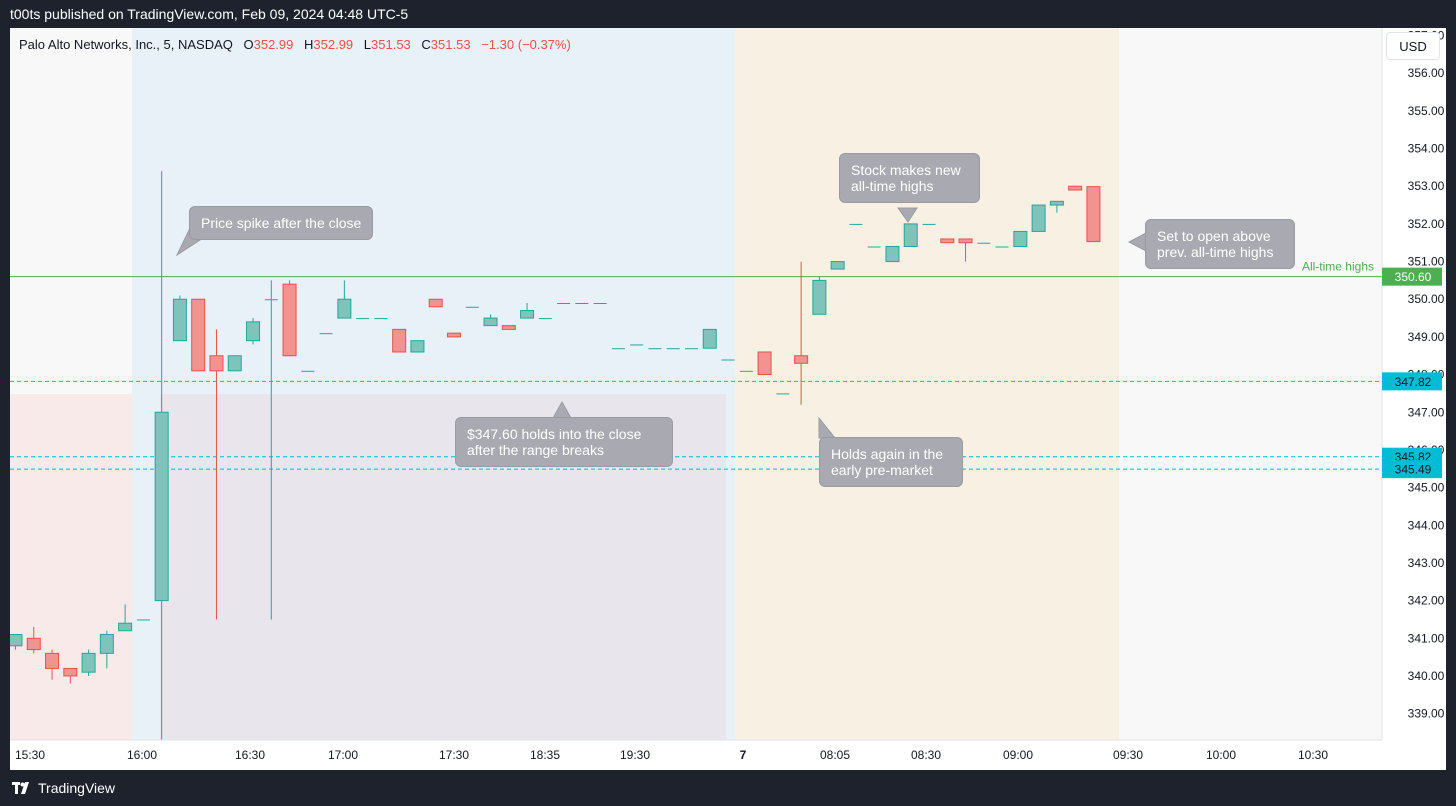  What do you see at coordinates (281, 223) in the screenshot?
I see `callout-price-spike: Price spike after the close` at bounding box center [281, 223].